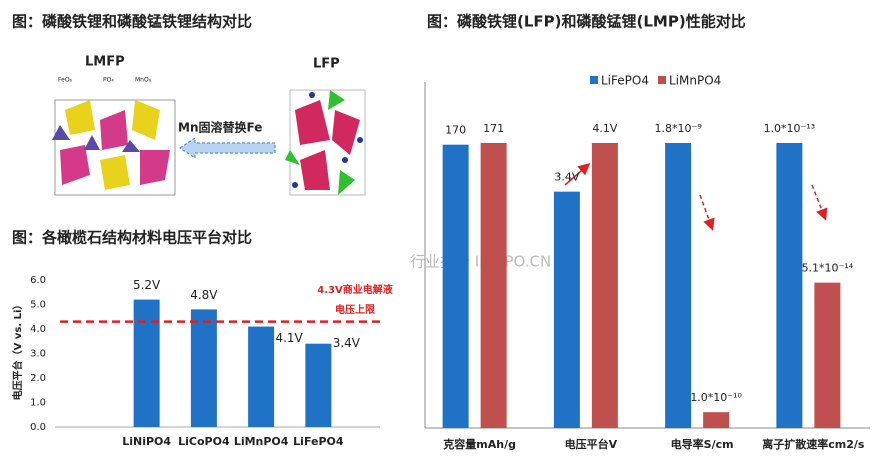 Image resolution: width=873 pixels, height=461 pixels. Describe the element at coordinates (354, 289) in the screenshot. I see `reference-label: 4.3V商业电解液` at that location.